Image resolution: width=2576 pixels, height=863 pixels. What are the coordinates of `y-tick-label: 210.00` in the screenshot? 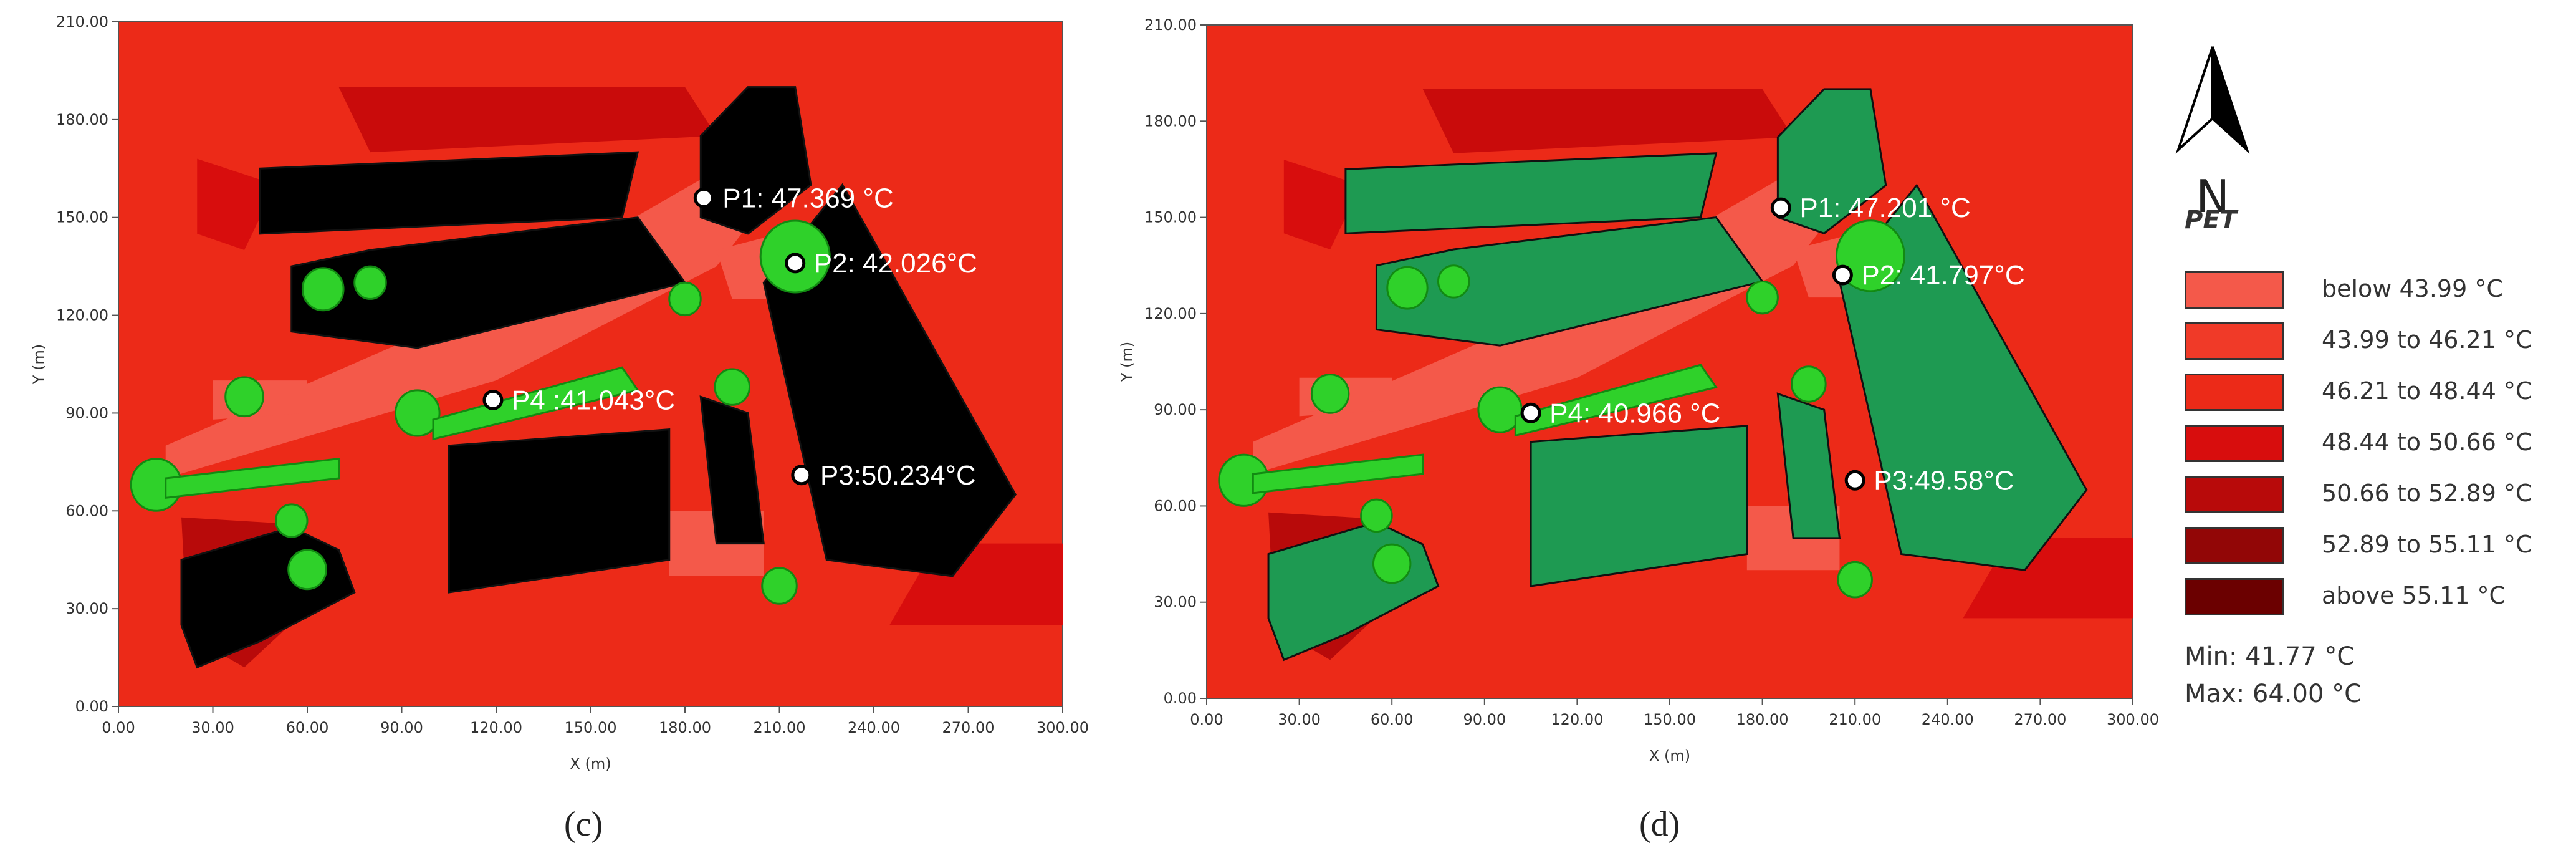 It's located at (82, 22).